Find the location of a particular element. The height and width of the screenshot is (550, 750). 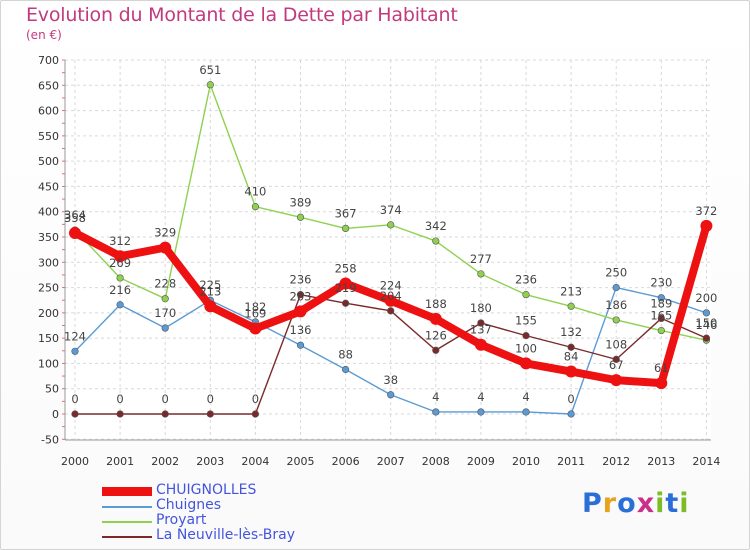

y-tick-label: 100 is located at coordinates (48, 363).